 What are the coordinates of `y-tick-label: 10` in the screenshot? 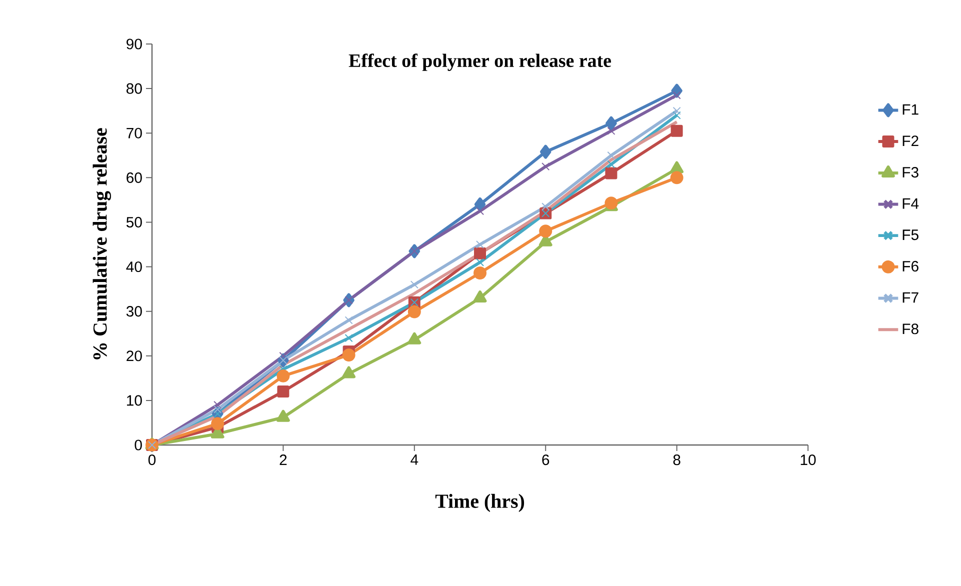 It's located at (134, 400).